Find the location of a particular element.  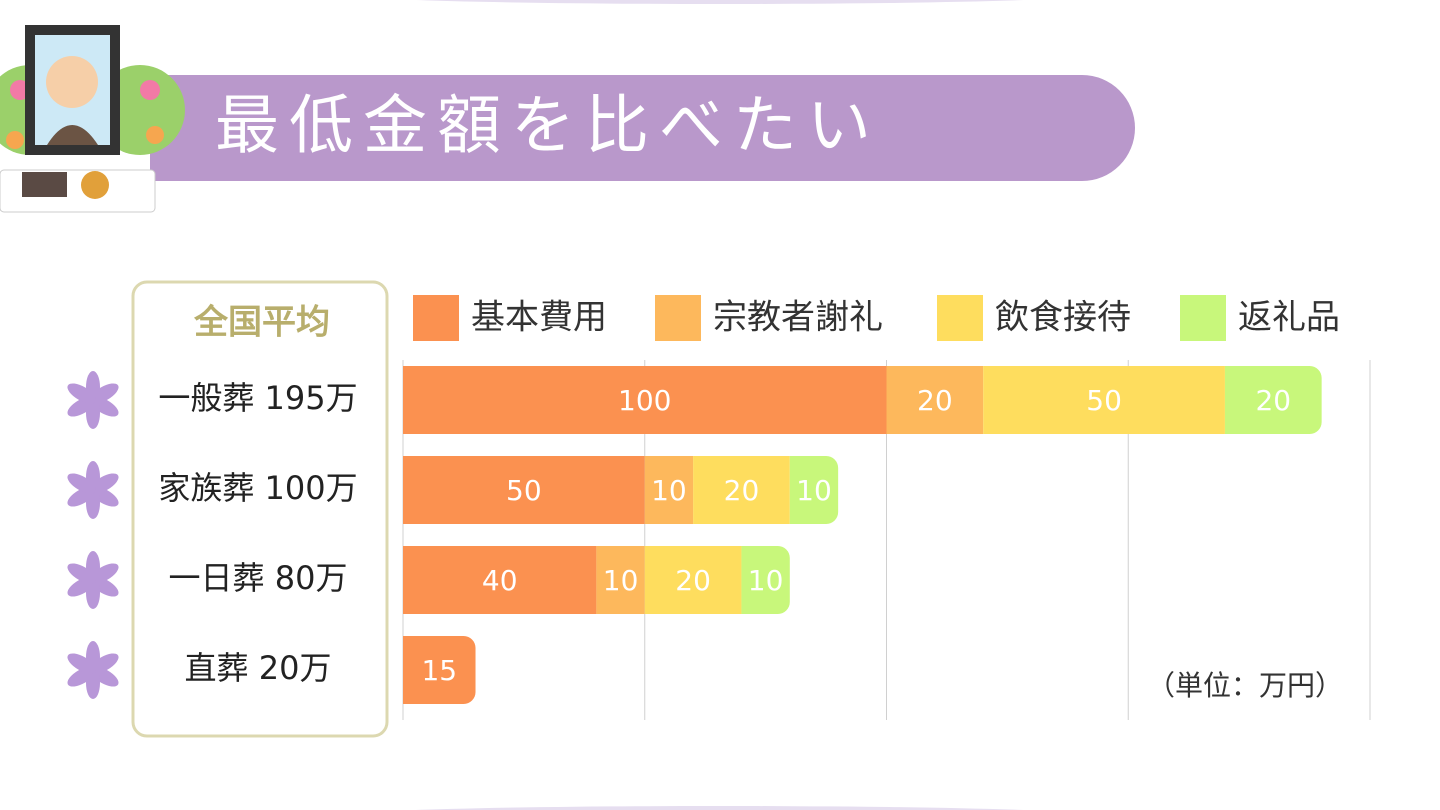

title-band is located at coordinates (642, 128).